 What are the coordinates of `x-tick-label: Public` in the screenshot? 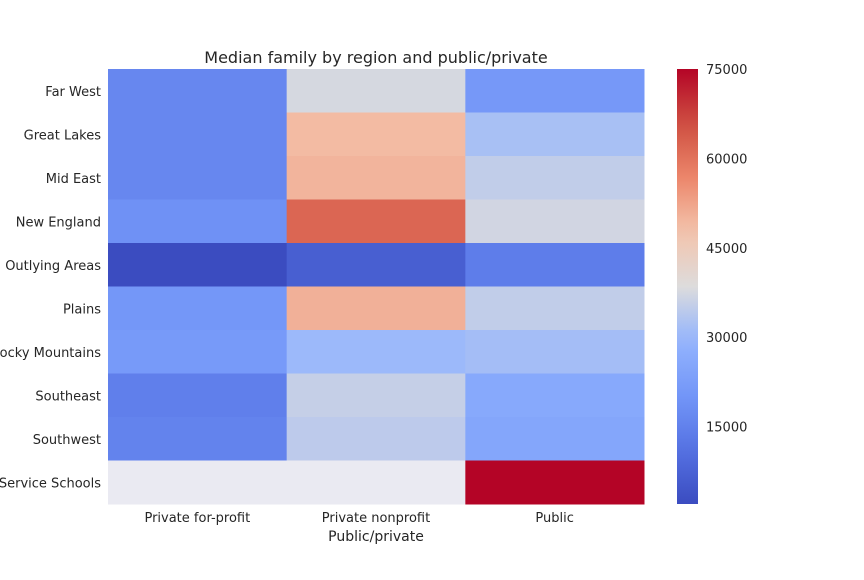 It's located at (554, 518).